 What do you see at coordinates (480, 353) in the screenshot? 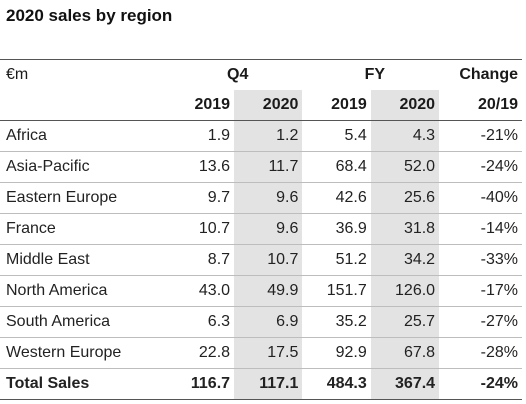
I see `change-value: -28%` at bounding box center [480, 353].